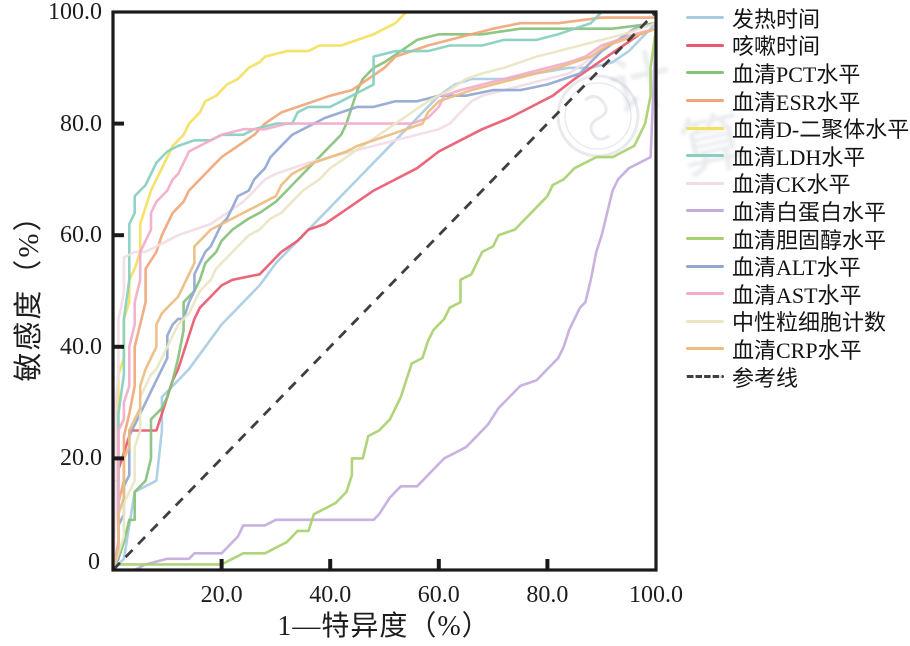 The width and height of the screenshot is (910, 646). Describe the element at coordinates (221, 595) in the screenshot. I see `x-tick-label: 20.0` at that location.